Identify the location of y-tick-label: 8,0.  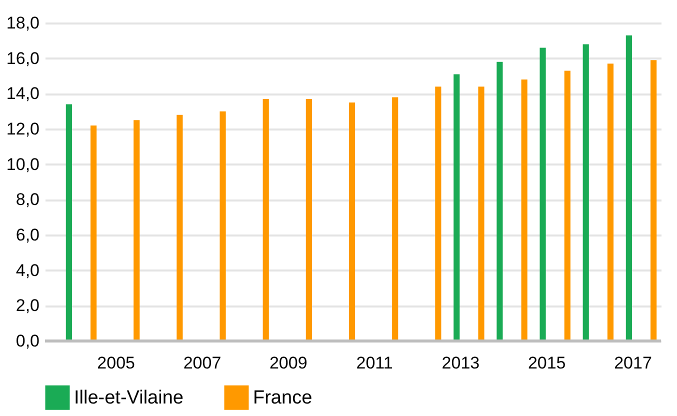
(28, 200).